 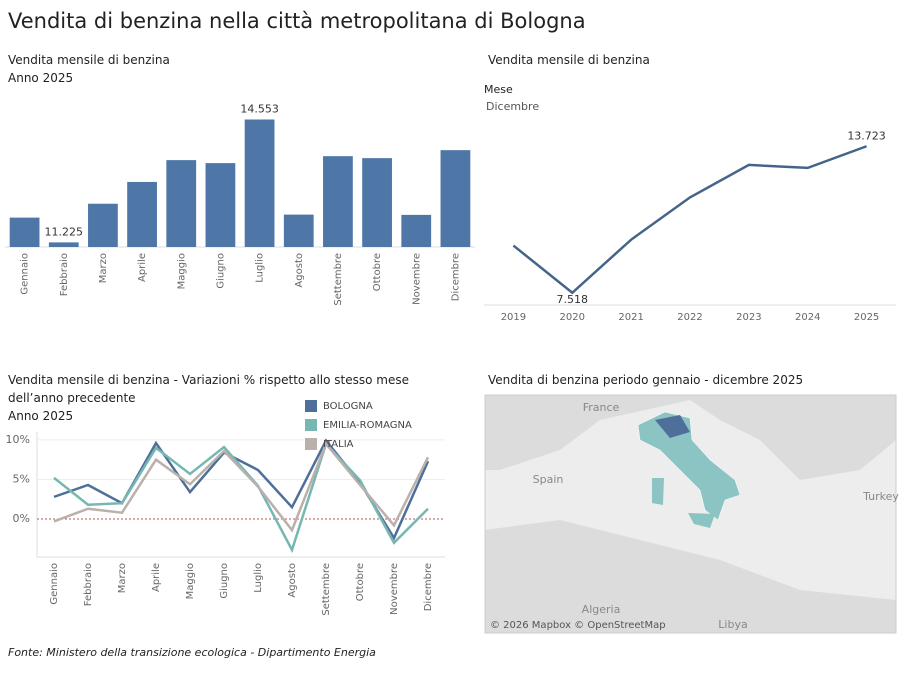 What do you see at coordinates (348, 406) in the screenshot?
I see `legend-label: BOLOGNA` at bounding box center [348, 406].